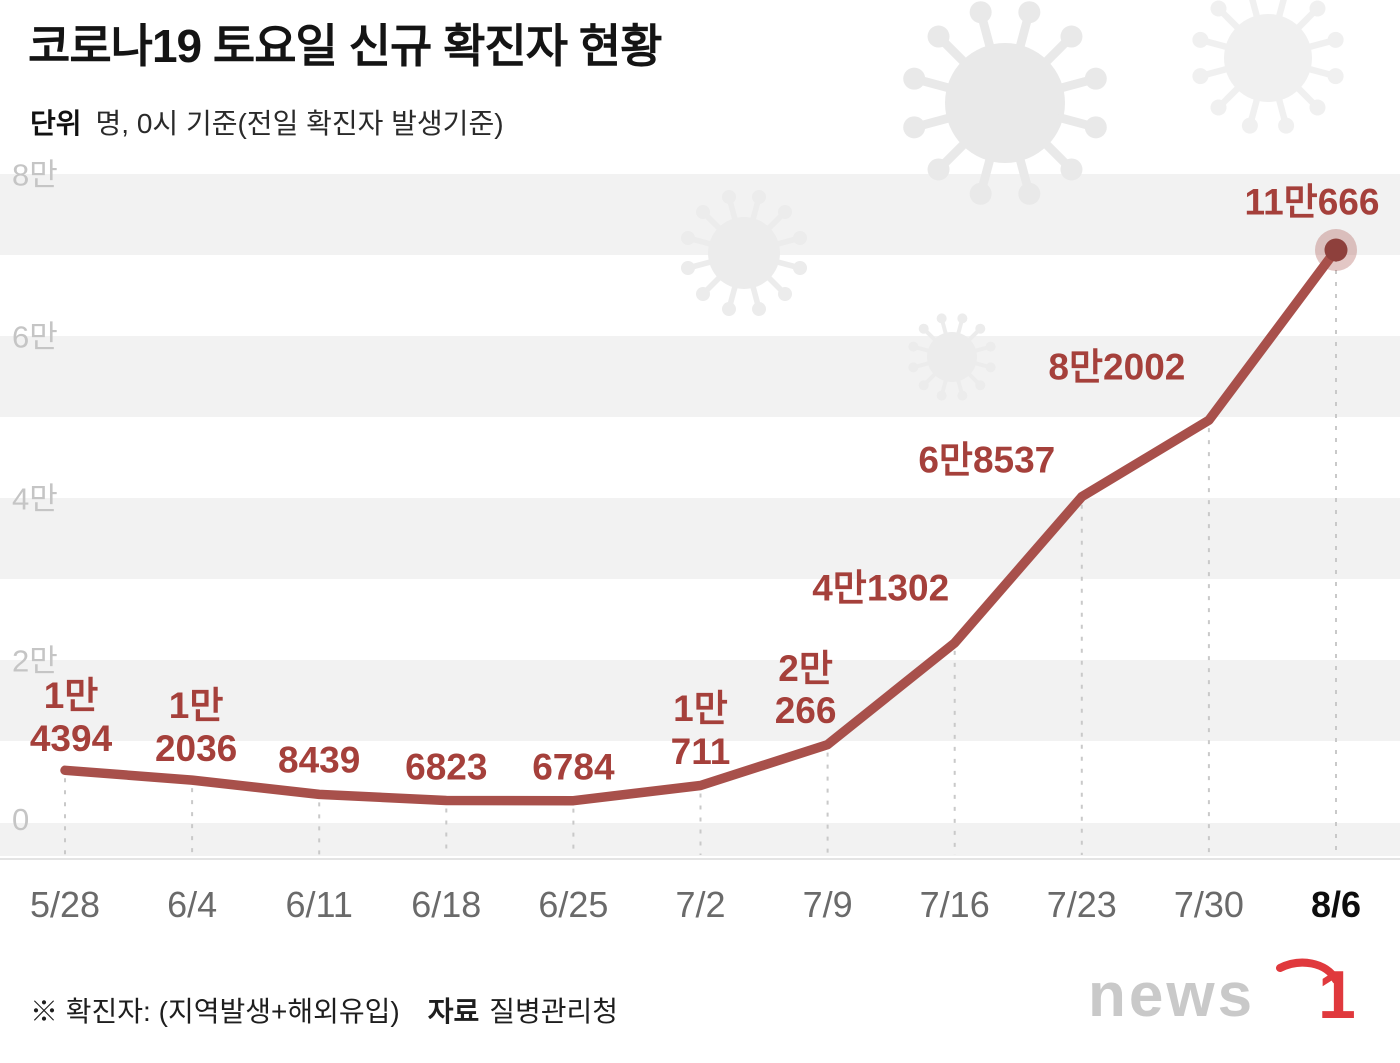  I want to click on x-axis-label: 6/11, so click(319, 904).